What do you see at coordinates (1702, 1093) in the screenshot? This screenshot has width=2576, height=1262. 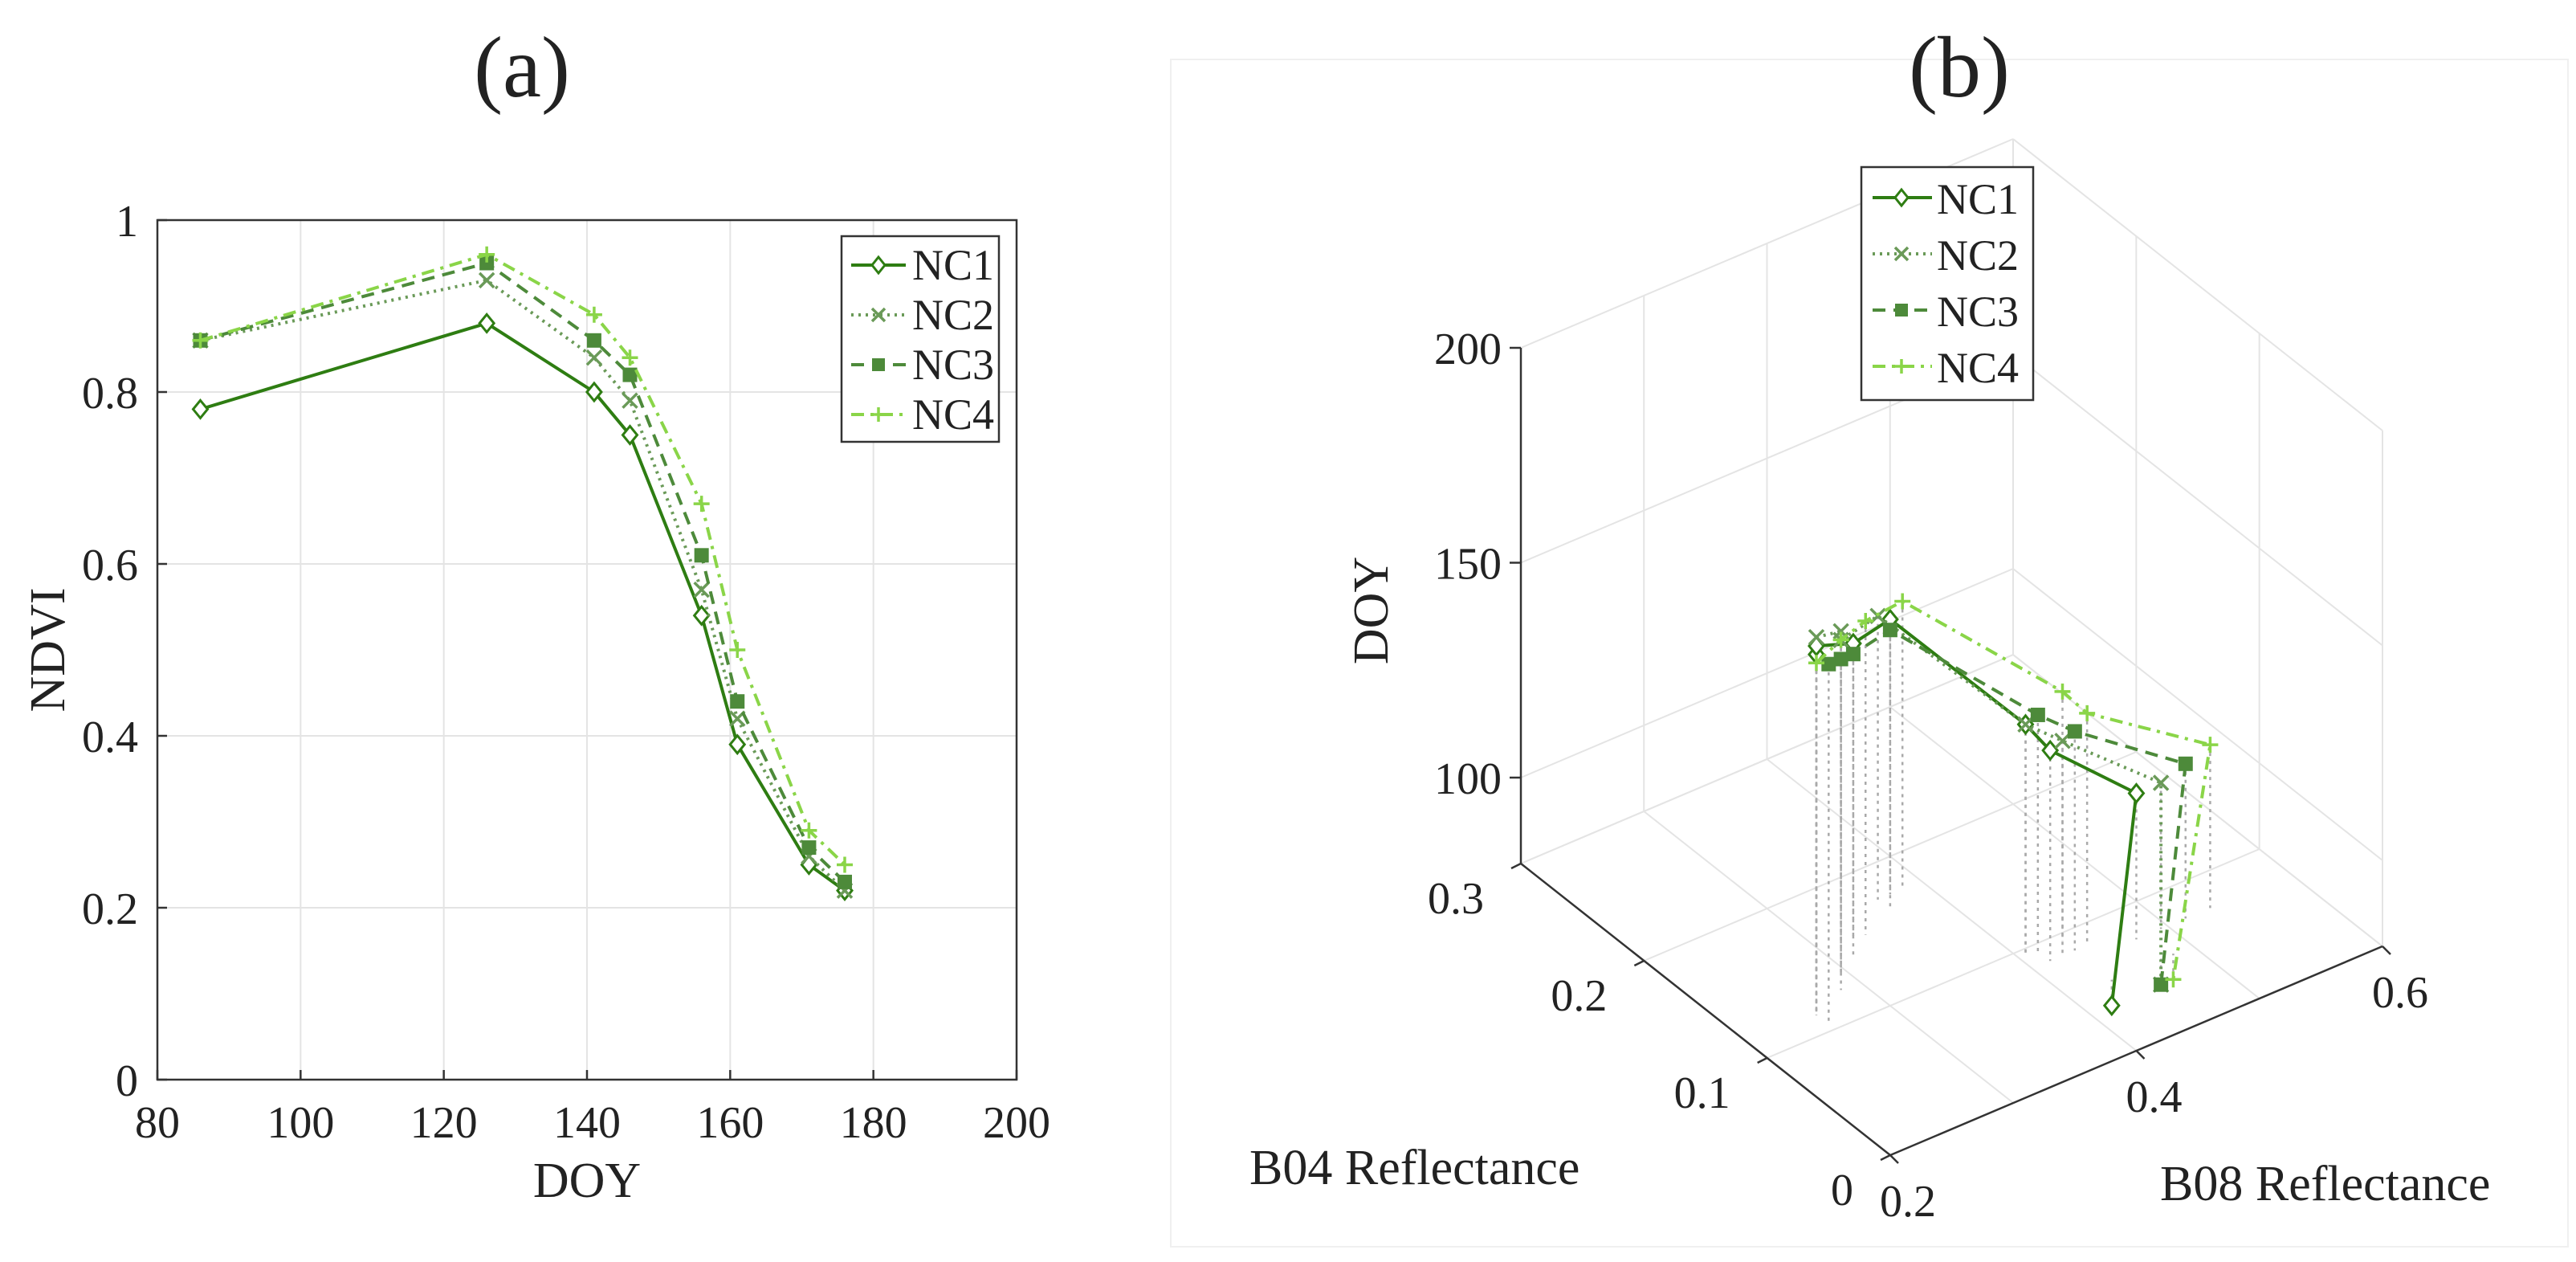 I see `y-tick-label: 0.1` at bounding box center [1702, 1093].